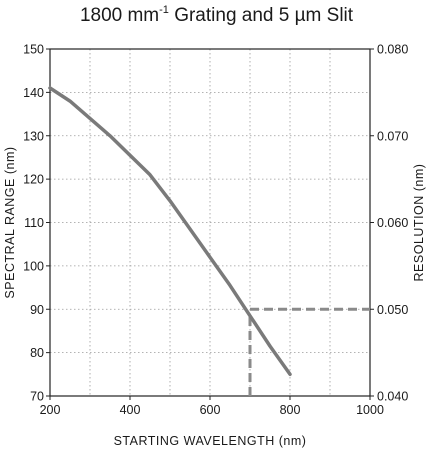 Image resolution: width=433 pixels, height=455 pixels. What do you see at coordinates (33, 93) in the screenshot?
I see `y-tick-label: 140` at bounding box center [33, 93].